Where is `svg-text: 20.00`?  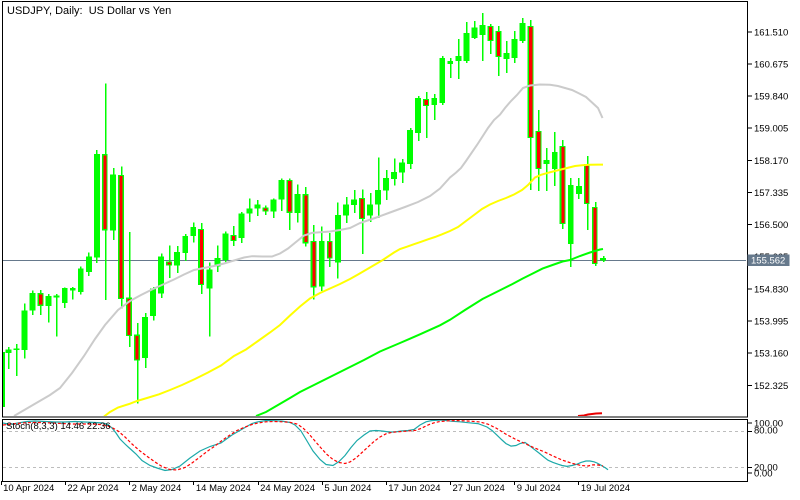 svg-text: 20.00 is located at coordinates (766, 467).